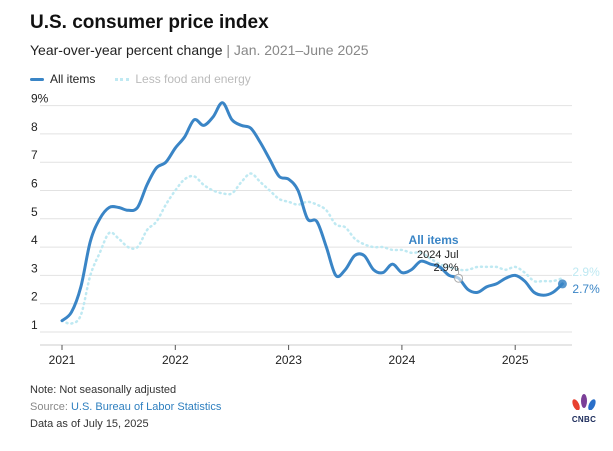 The height and width of the screenshot is (451, 613). What do you see at coordinates (149, 22) in the screenshot?
I see `chart-title: U.S. consumer price index` at bounding box center [149, 22].